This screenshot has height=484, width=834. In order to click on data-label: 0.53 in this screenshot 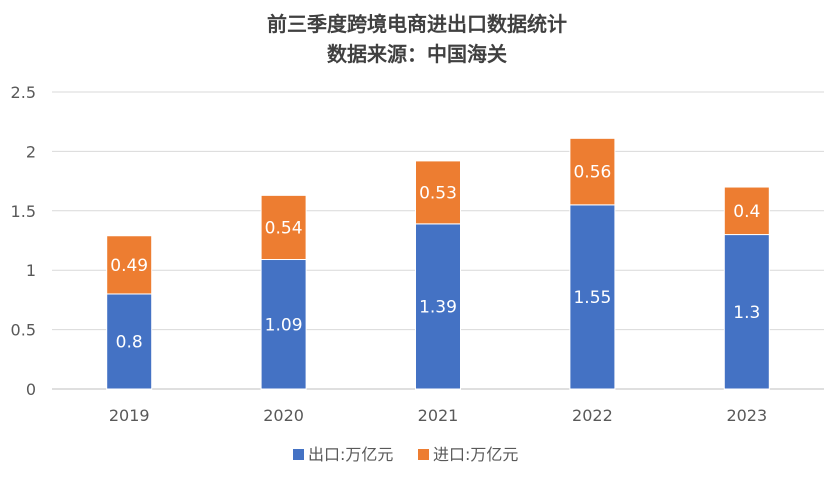, I will do `click(438, 193)`.